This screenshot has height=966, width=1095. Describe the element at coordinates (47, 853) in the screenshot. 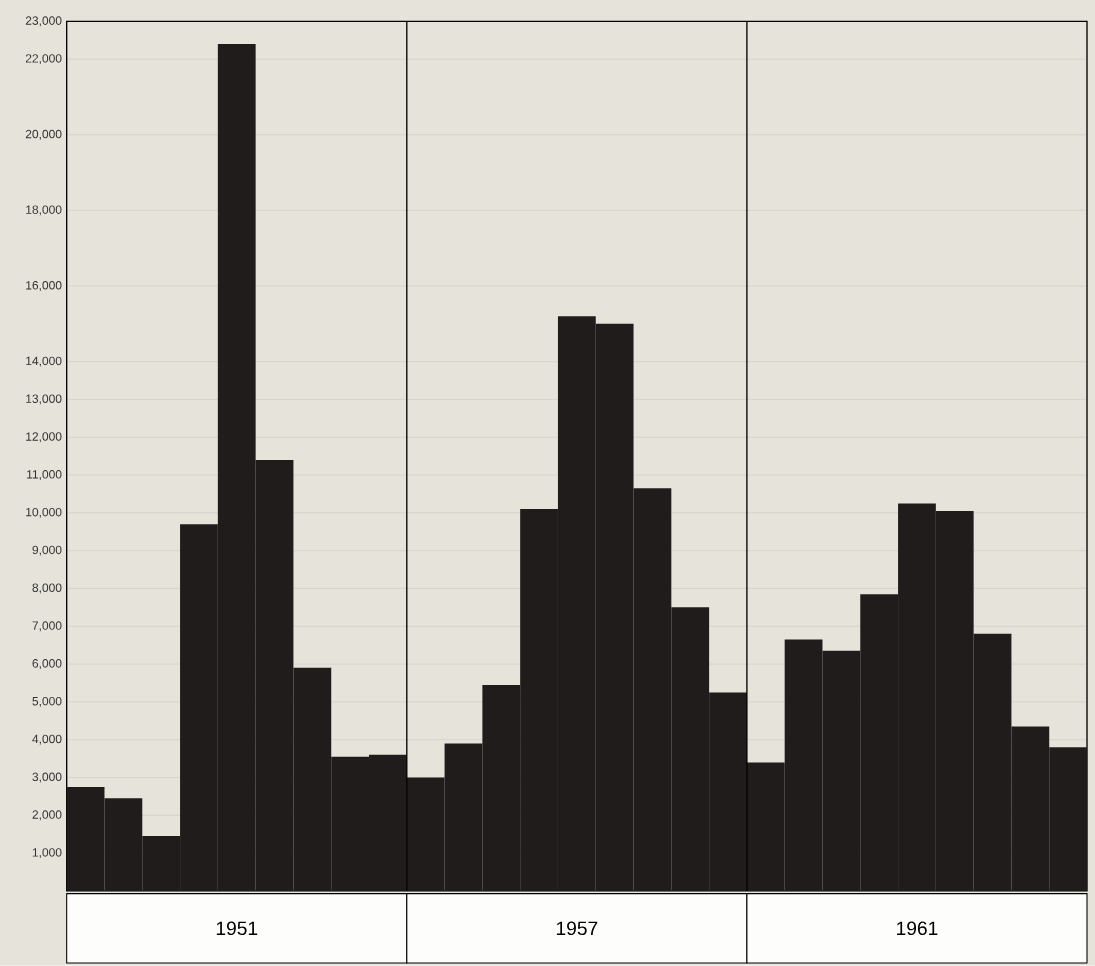

I see `y-tick-label: 1,000` at that location.